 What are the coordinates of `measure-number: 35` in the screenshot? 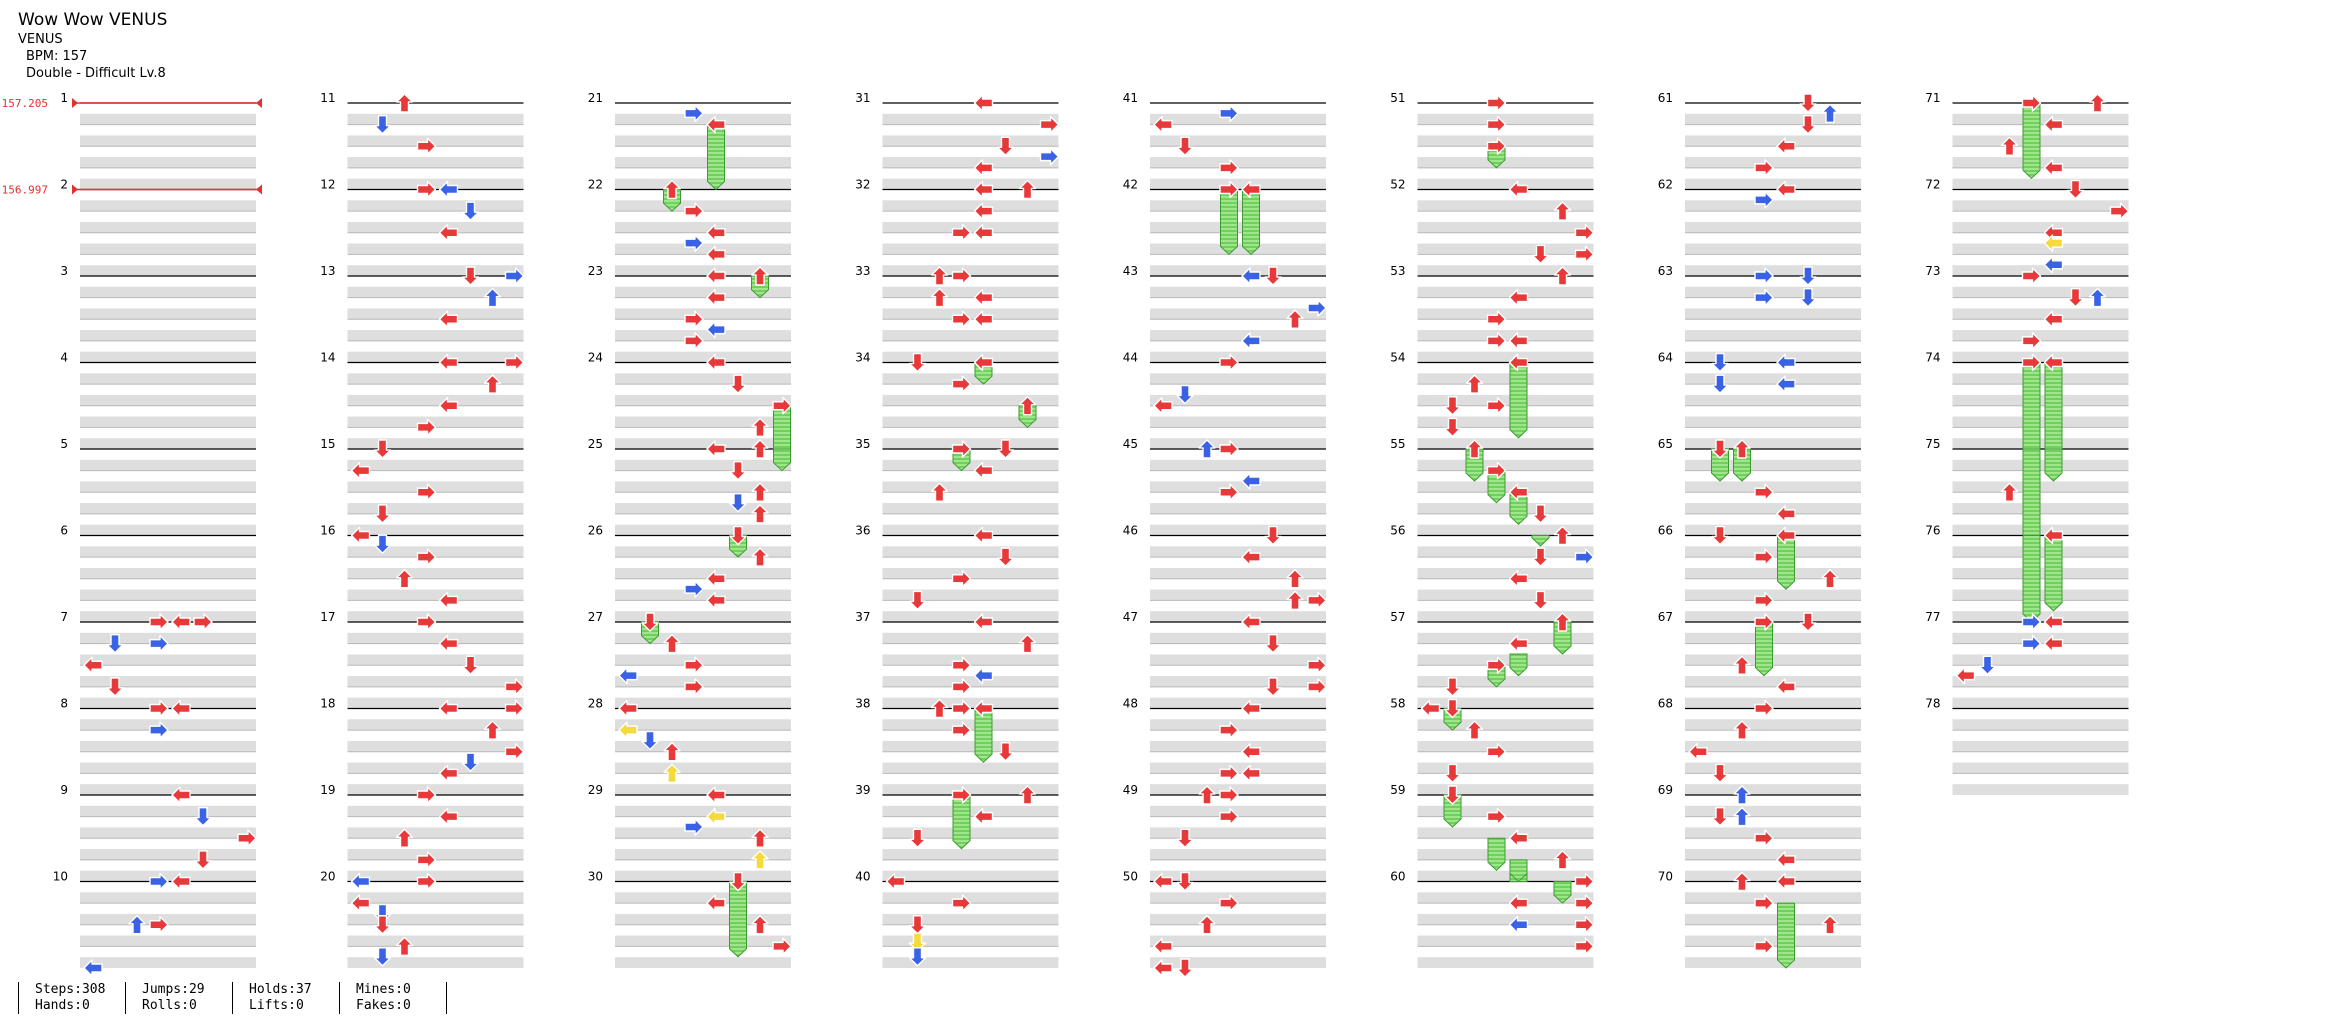 It's located at (862, 444).